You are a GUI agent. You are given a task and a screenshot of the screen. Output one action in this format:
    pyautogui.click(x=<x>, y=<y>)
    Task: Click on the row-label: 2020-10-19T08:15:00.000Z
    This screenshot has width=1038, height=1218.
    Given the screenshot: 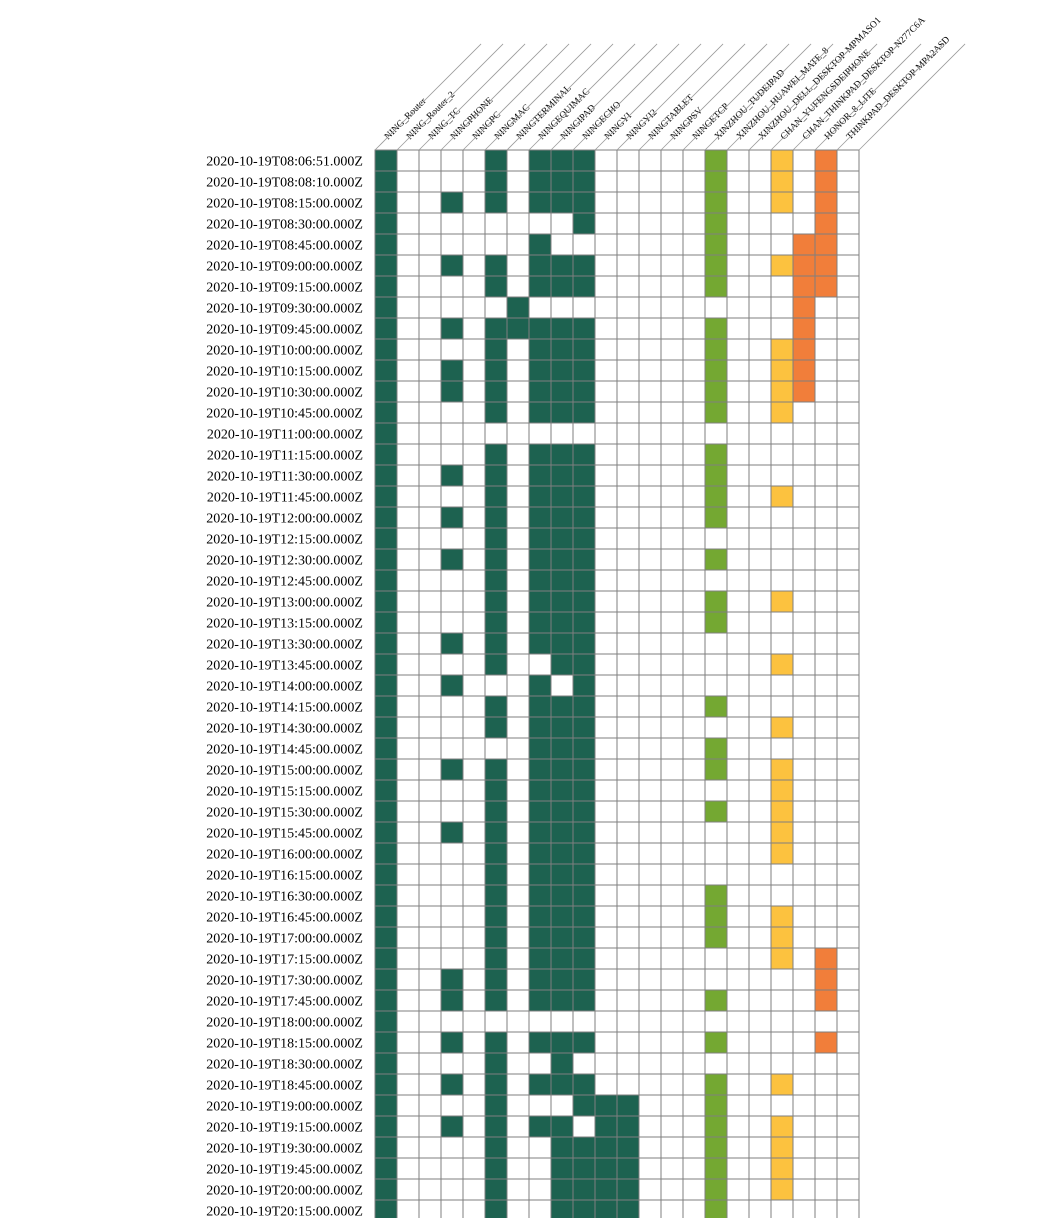 What is the action you would take?
    pyautogui.click(x=284, y=204)
    